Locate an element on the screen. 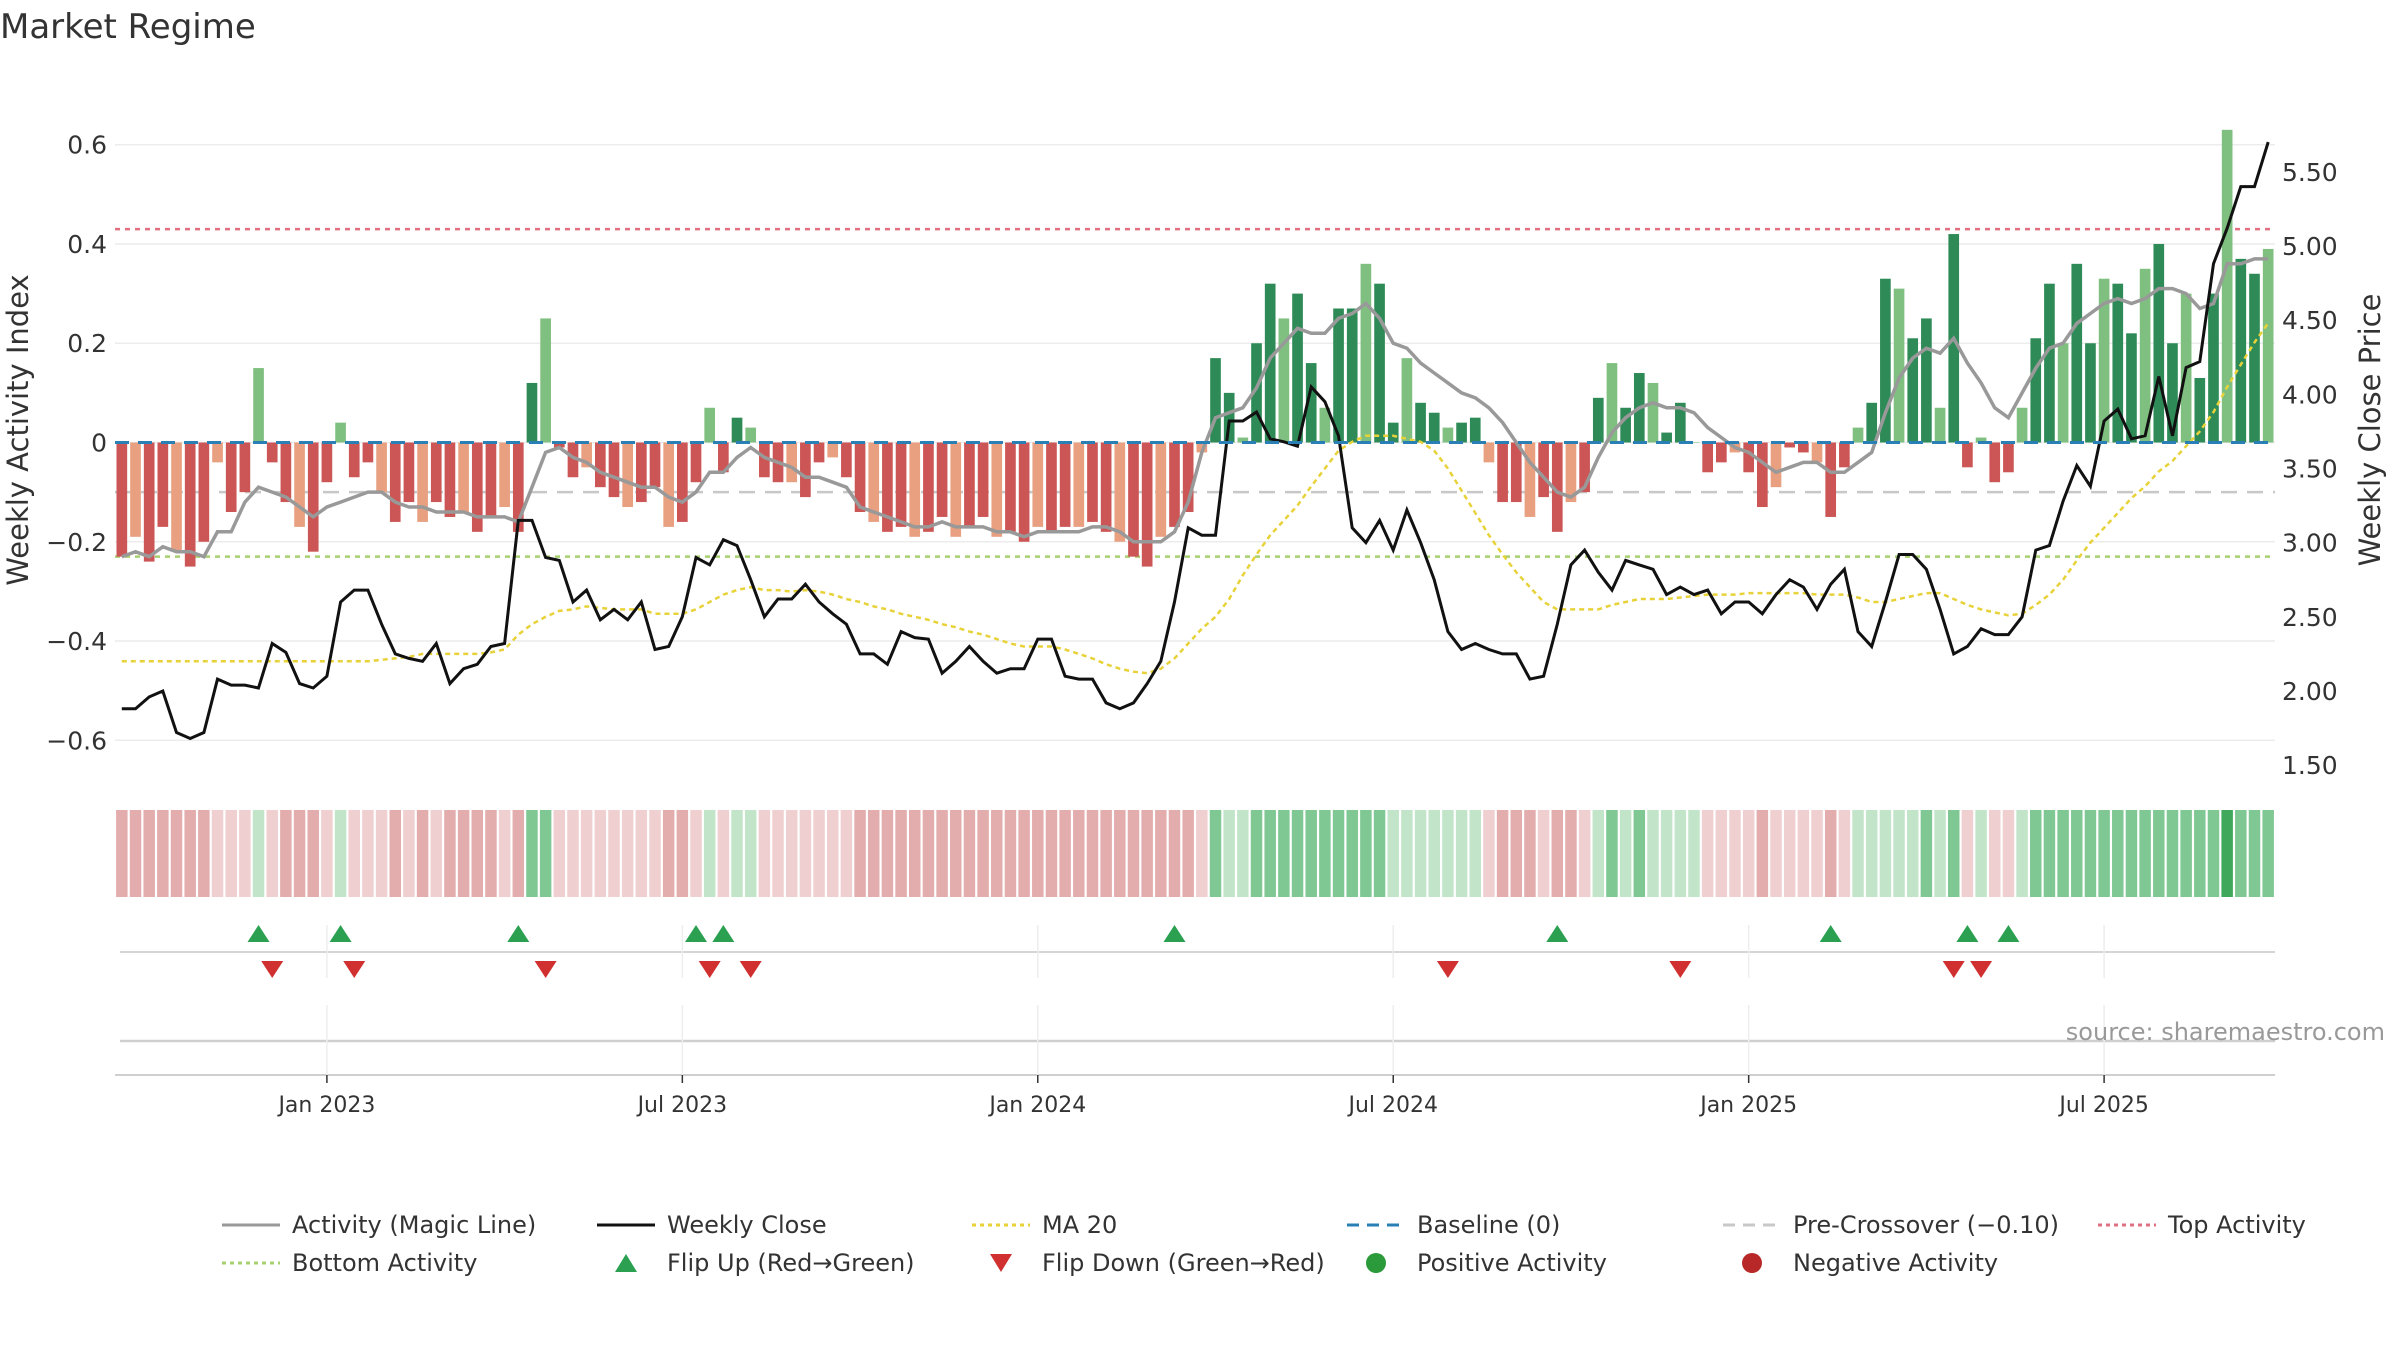 The image size is (2400, 1354). legend-label: Top Activity is located at coordinates (2236, 1225).